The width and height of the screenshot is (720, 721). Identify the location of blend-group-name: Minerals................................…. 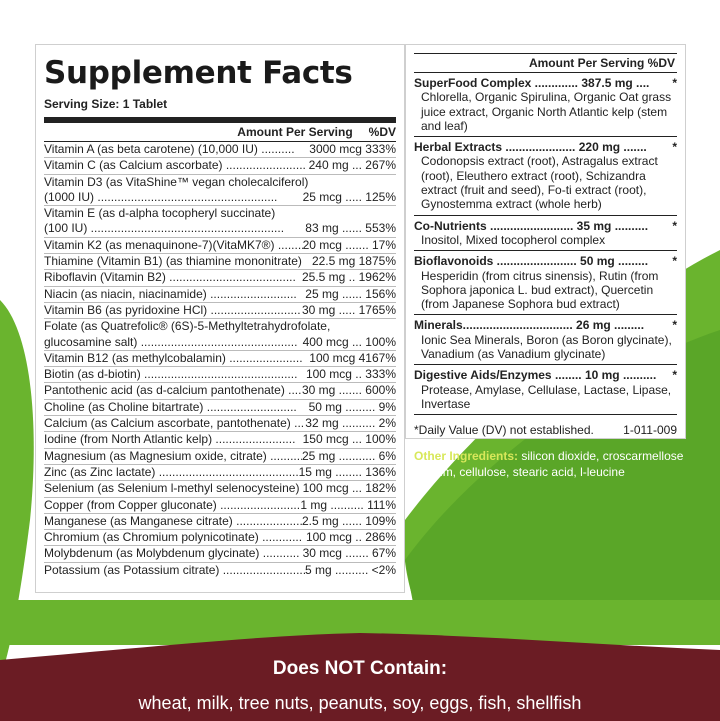
(529, 325).